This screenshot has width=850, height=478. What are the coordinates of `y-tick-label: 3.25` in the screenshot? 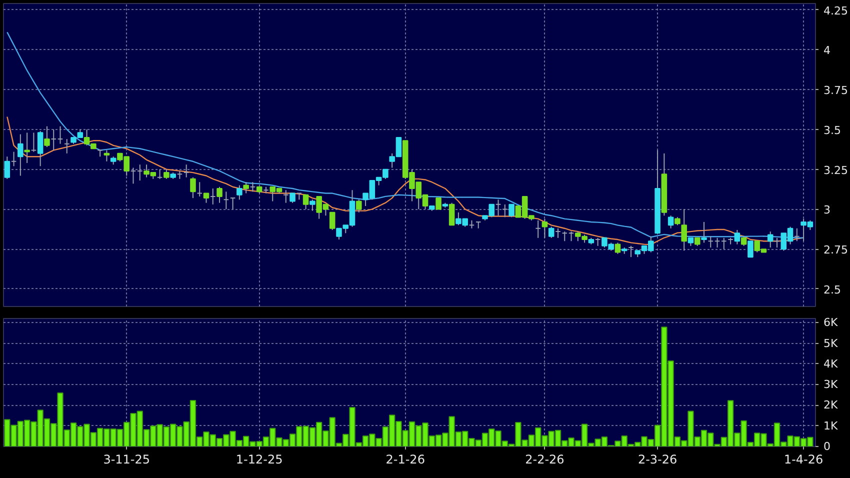 It's located at (836, 170).